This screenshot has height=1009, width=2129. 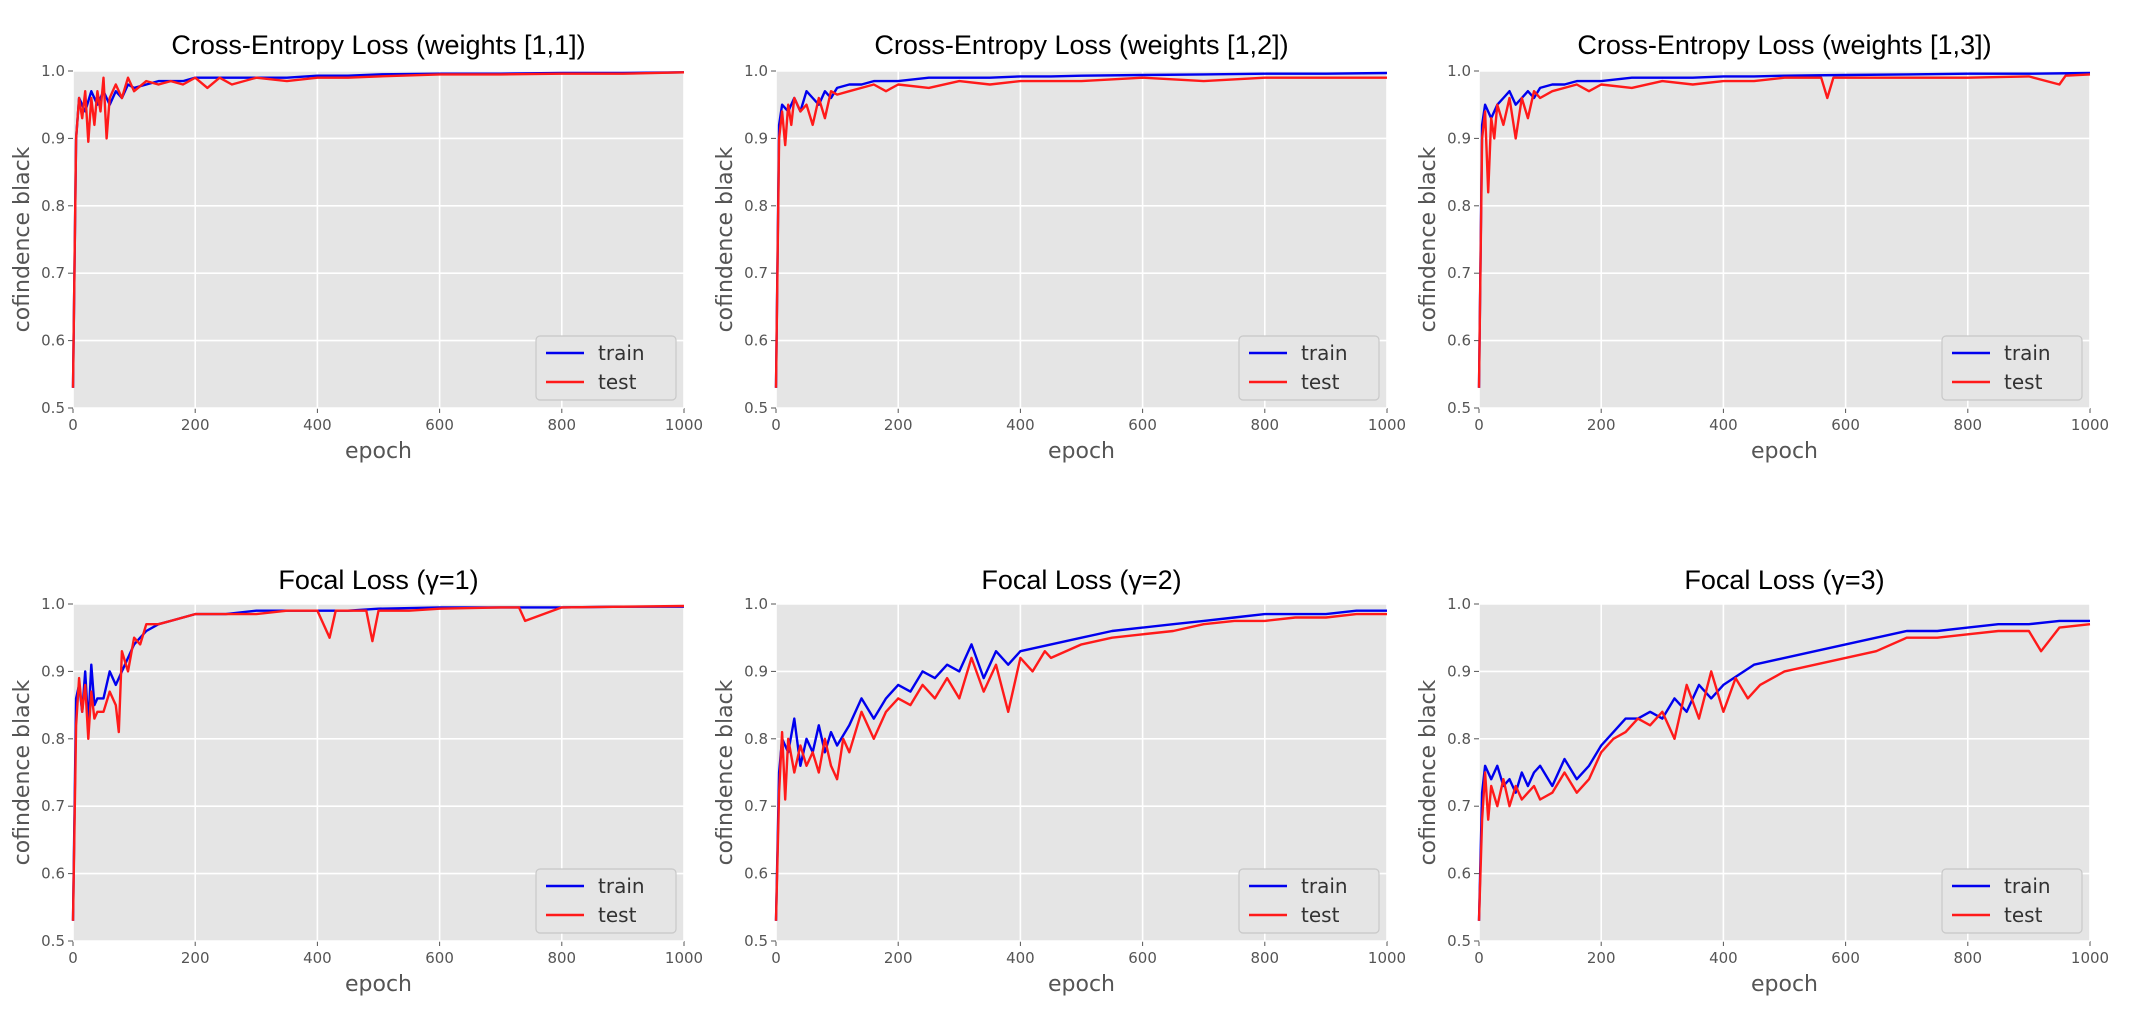 I want to click on chart-title: Cross-Entropy Loss (weights [1,3]), so click(x=1784, y=45).